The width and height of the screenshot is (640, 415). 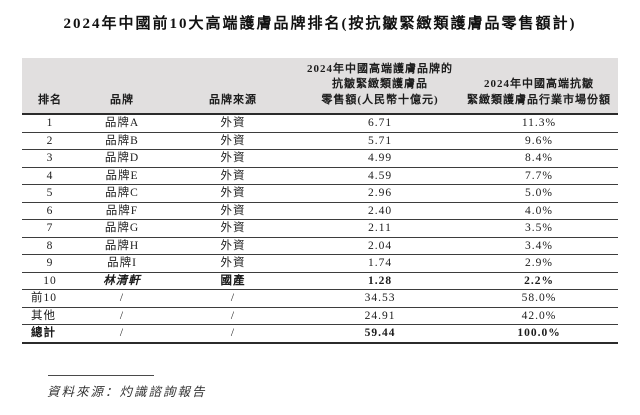 I want to click on brand-cell: 品牌A, so click(x=122, y=123).